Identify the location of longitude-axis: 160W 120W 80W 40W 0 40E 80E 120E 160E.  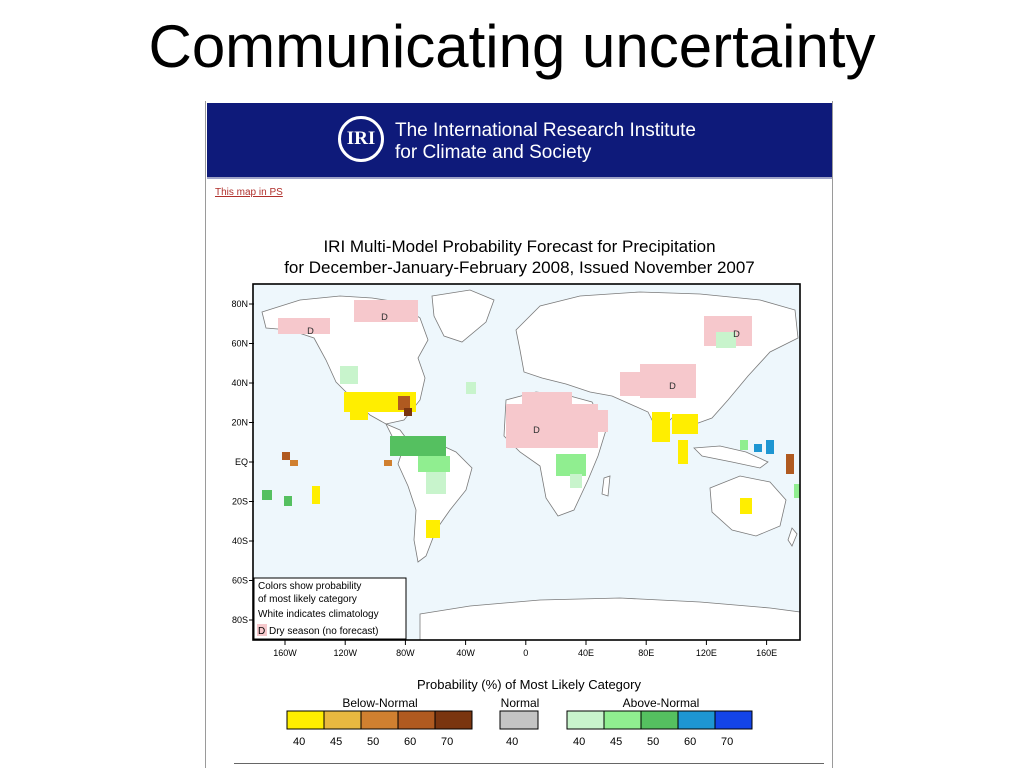
(525, 649).